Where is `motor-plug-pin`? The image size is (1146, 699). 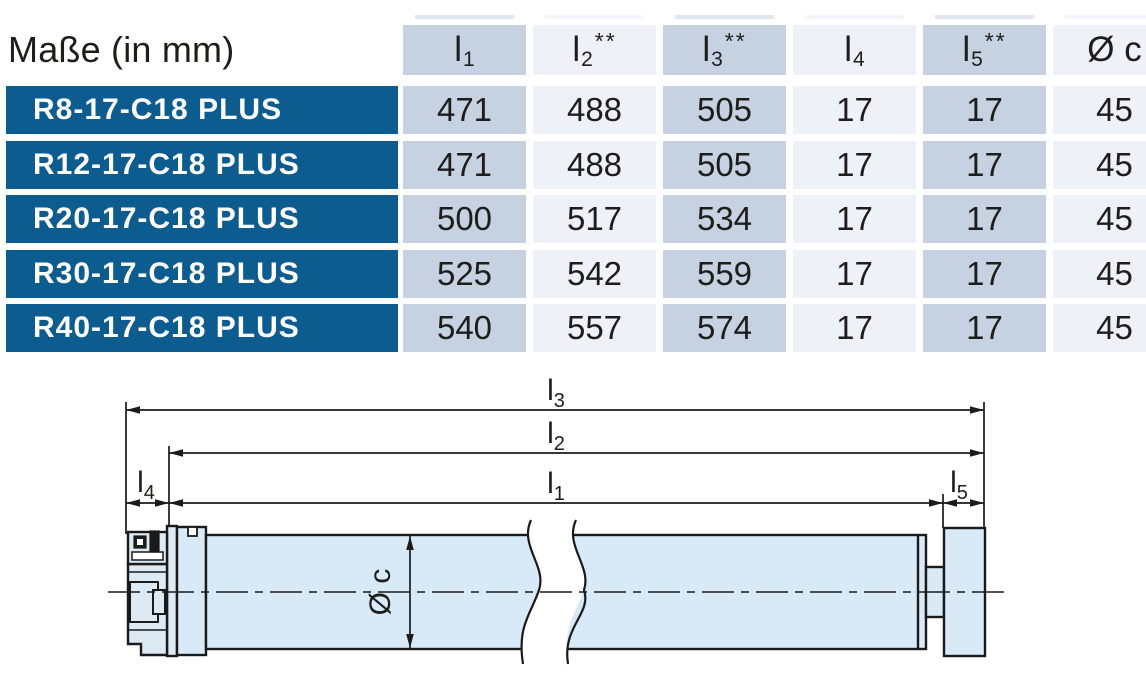 motor-plug-pin is located at coordinates (159, 602).